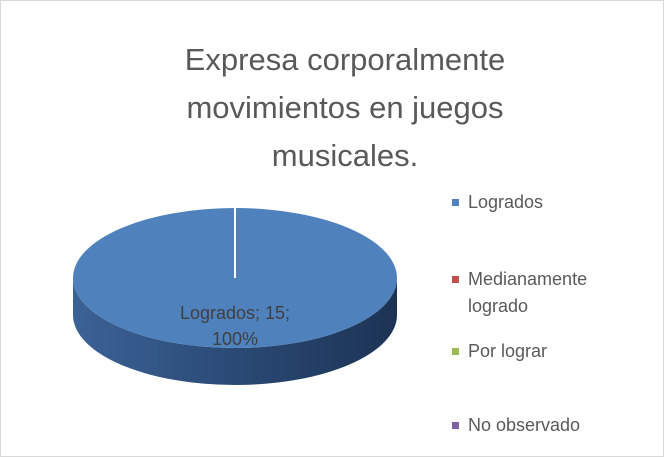 The image size is (664, 457). What do you see at coordinates (235, 326) in the screenshot?
I see `data-label: Logrados; 15; 100%` at bounding box center [235, 326].